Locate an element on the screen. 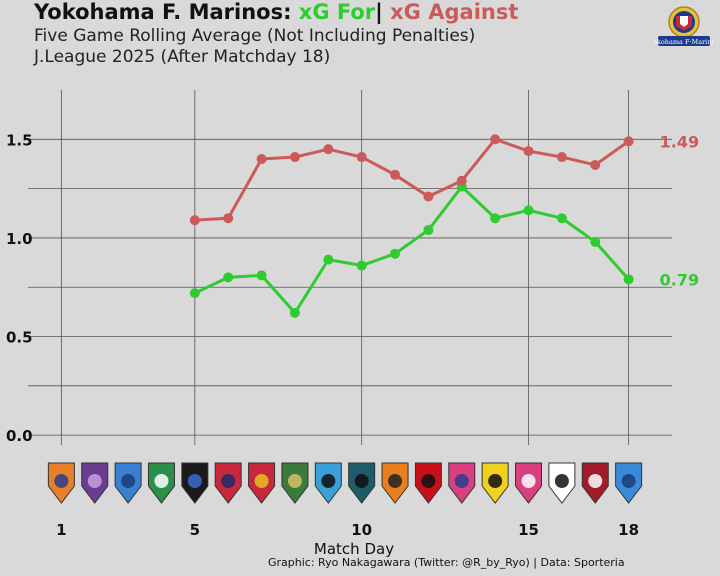 This screenshot has height=576, width=720. title-prefix: Yokohama F. Marinos: is located at coordinates (166, 12).